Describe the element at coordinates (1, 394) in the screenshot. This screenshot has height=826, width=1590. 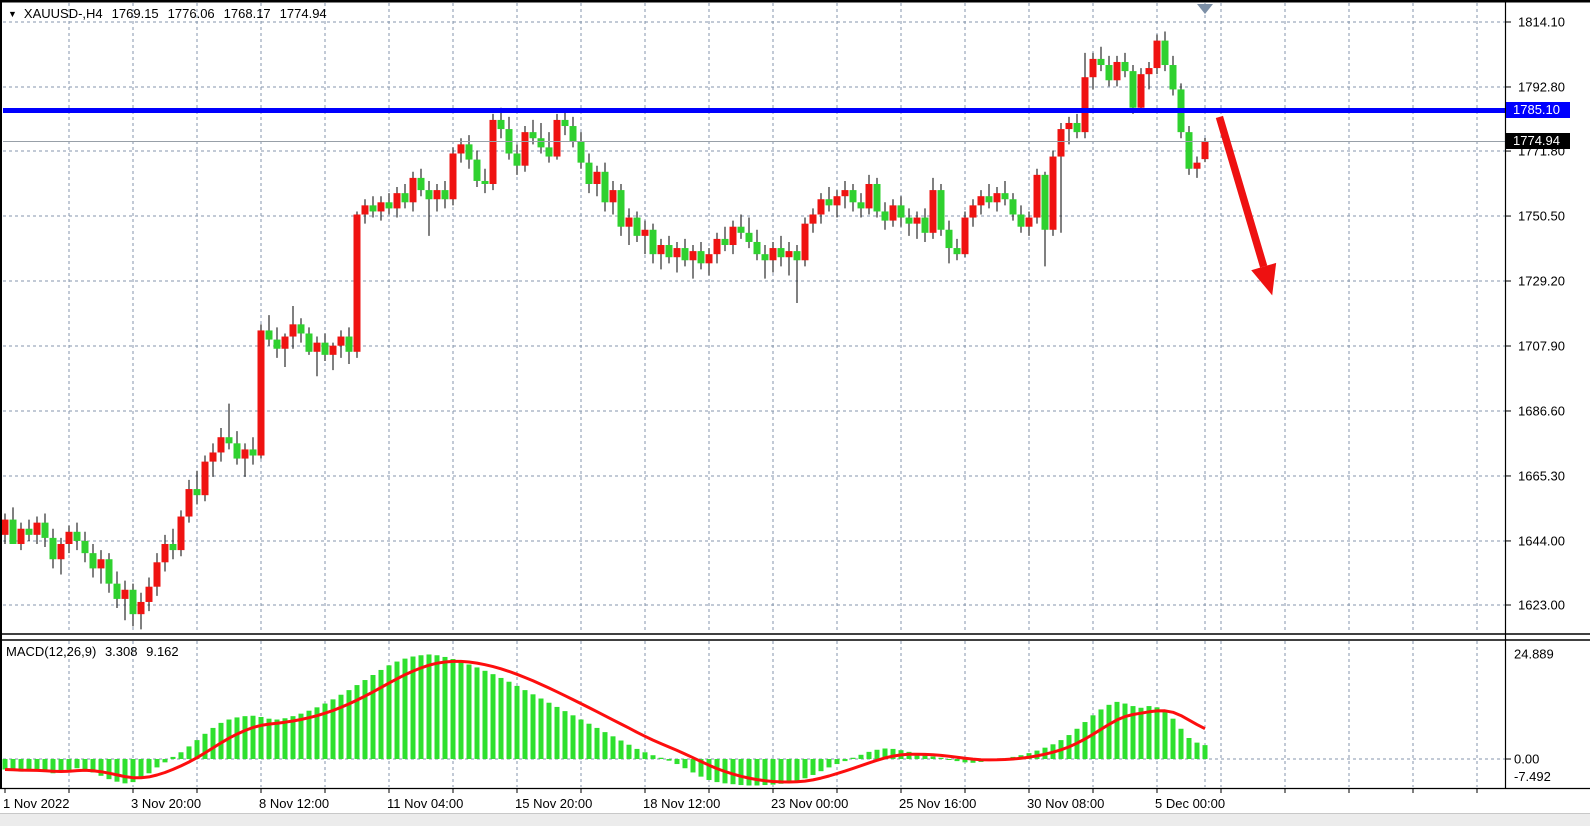
I see `window-left-border` at that location.